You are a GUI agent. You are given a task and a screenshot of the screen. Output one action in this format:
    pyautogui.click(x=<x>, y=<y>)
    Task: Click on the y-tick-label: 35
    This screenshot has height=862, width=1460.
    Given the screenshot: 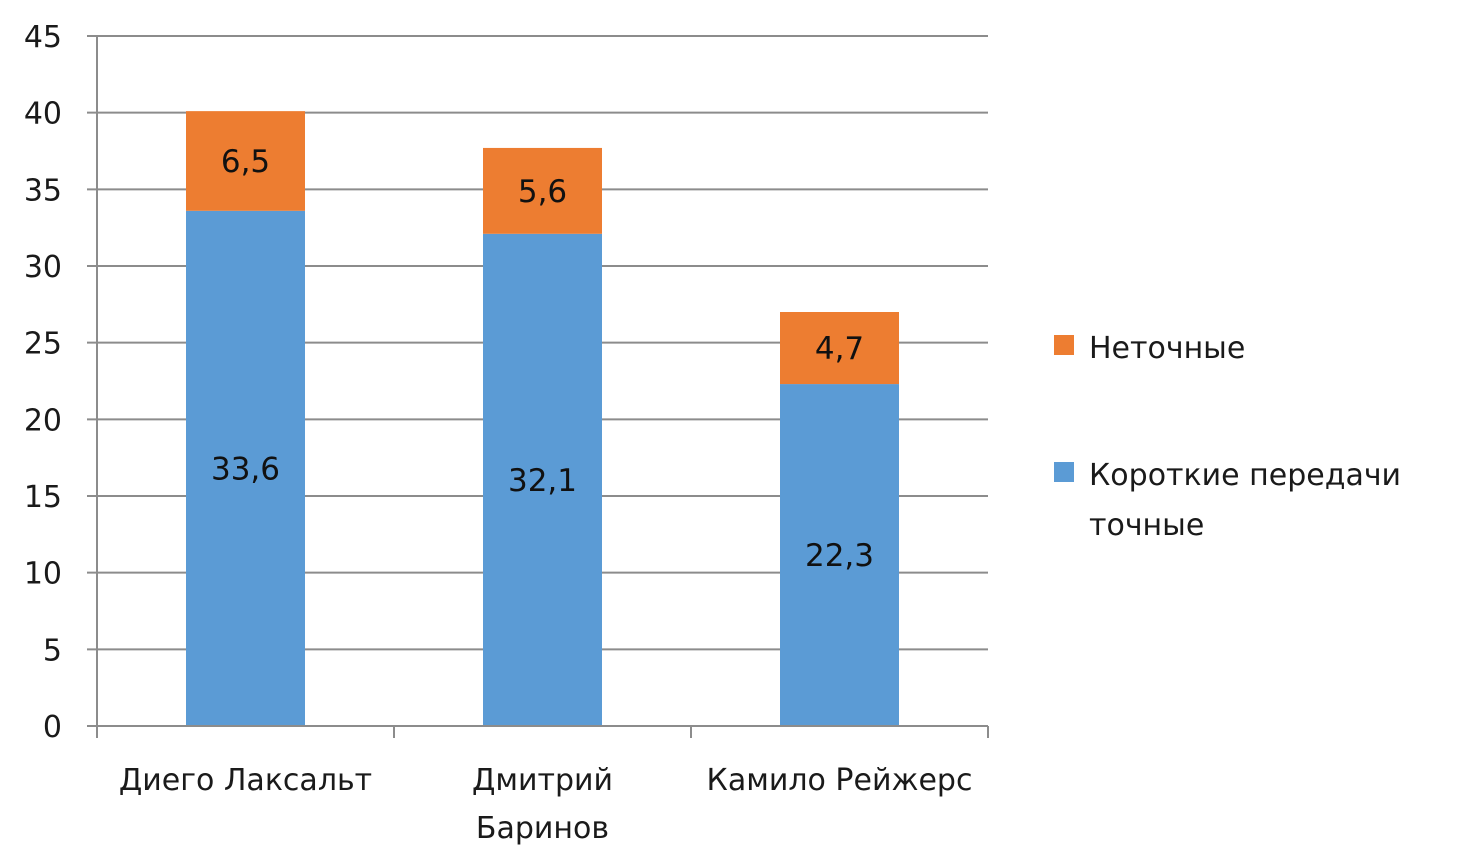 What is the action you would take?
    pyautogui.click(x=43, y=190)
    